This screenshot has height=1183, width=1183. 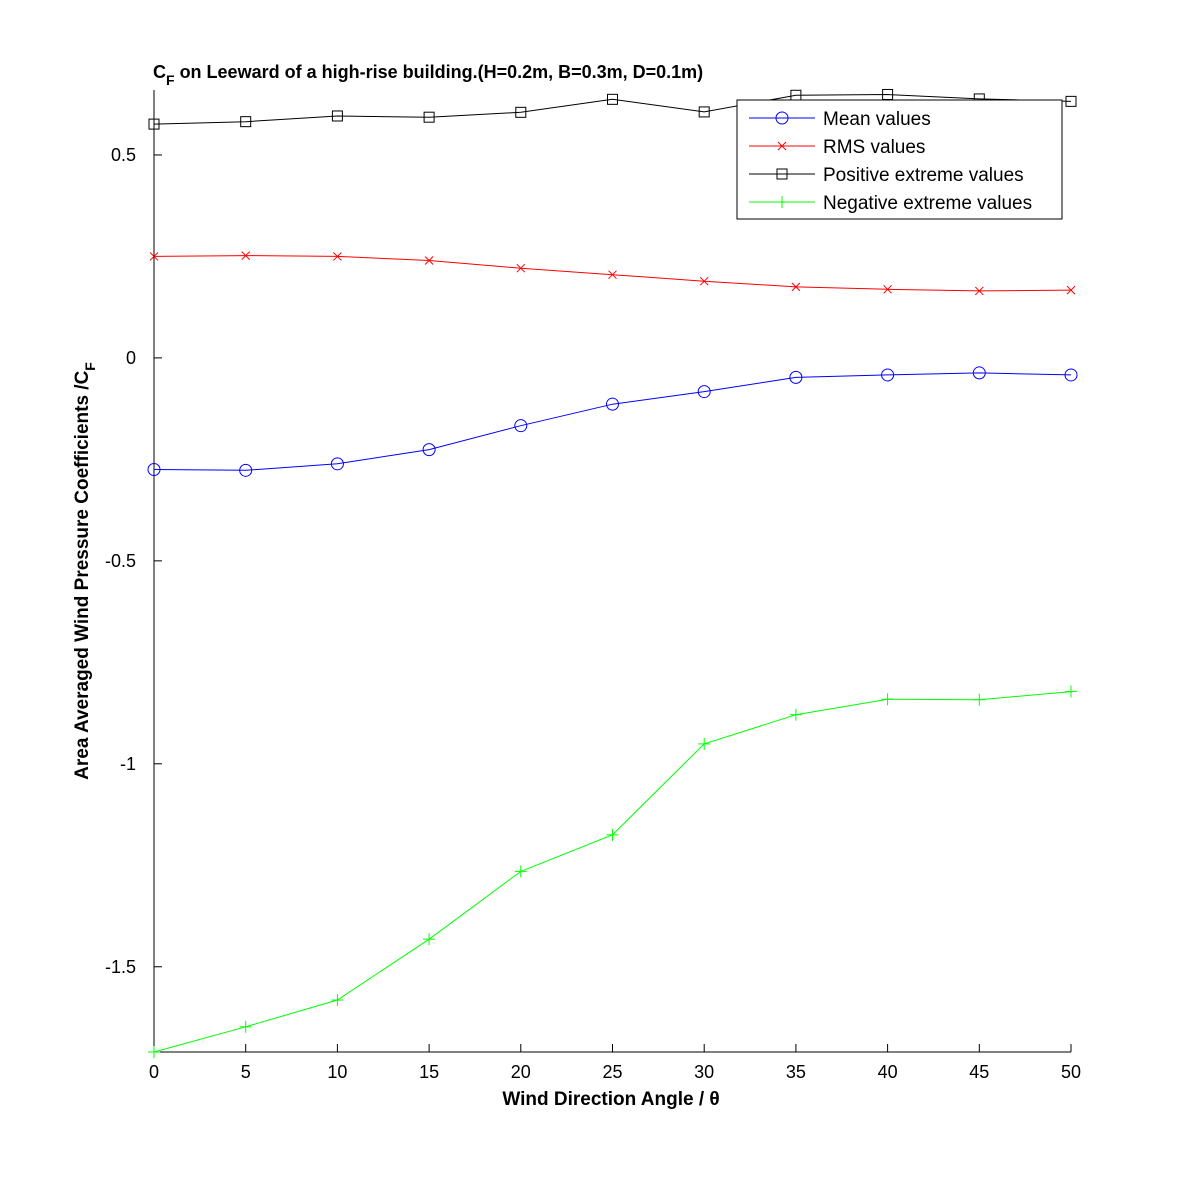 I want to click on series-line-positive-extreme-values, so click(x=612, y=109).